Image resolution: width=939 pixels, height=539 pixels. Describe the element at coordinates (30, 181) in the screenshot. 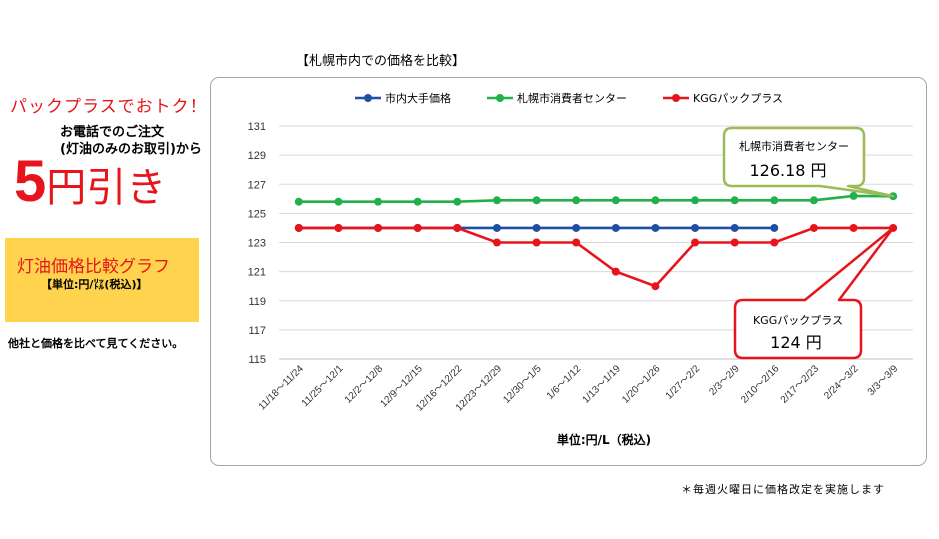

I see `discount-number: 5` at that location.